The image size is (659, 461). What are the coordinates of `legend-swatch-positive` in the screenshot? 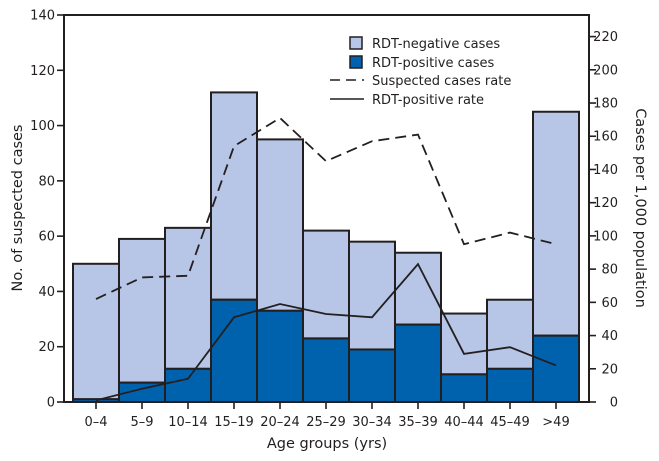 It's located at (356, 62).